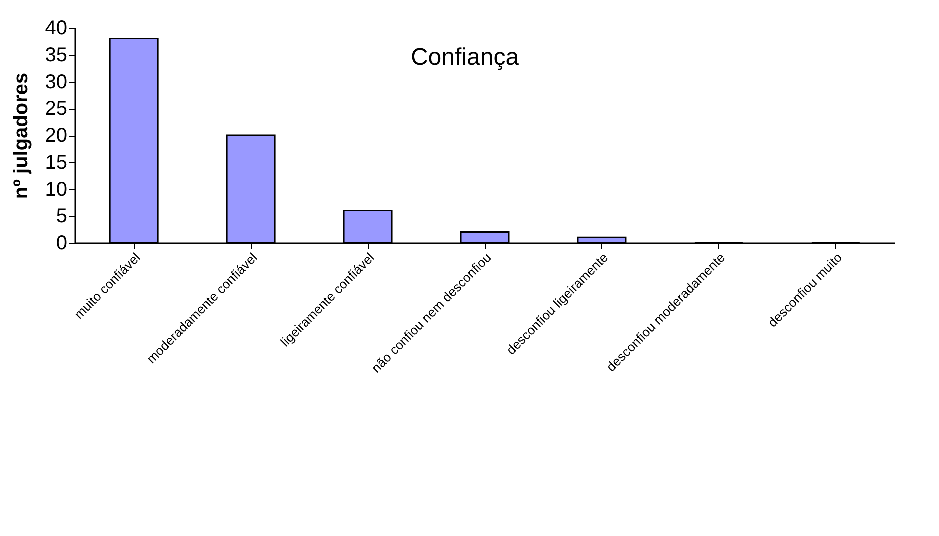 The image size is (939, 536). What do you see at coordinates (56, 29) in the screenshot?
I see `y-tick-label: 40` at bounding box center [56, 29].